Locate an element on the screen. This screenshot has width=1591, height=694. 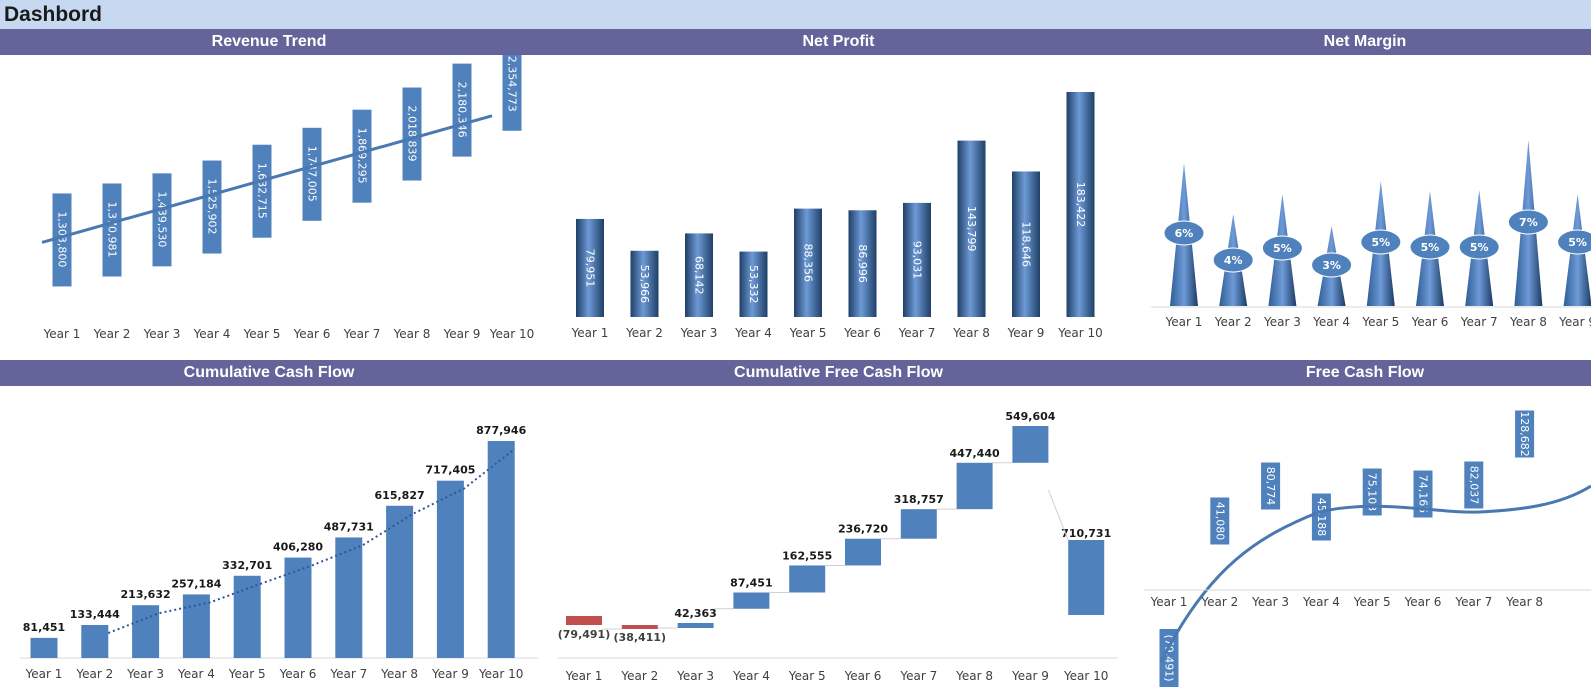
data-label: 93,031 is located at coordinates (917, 260).